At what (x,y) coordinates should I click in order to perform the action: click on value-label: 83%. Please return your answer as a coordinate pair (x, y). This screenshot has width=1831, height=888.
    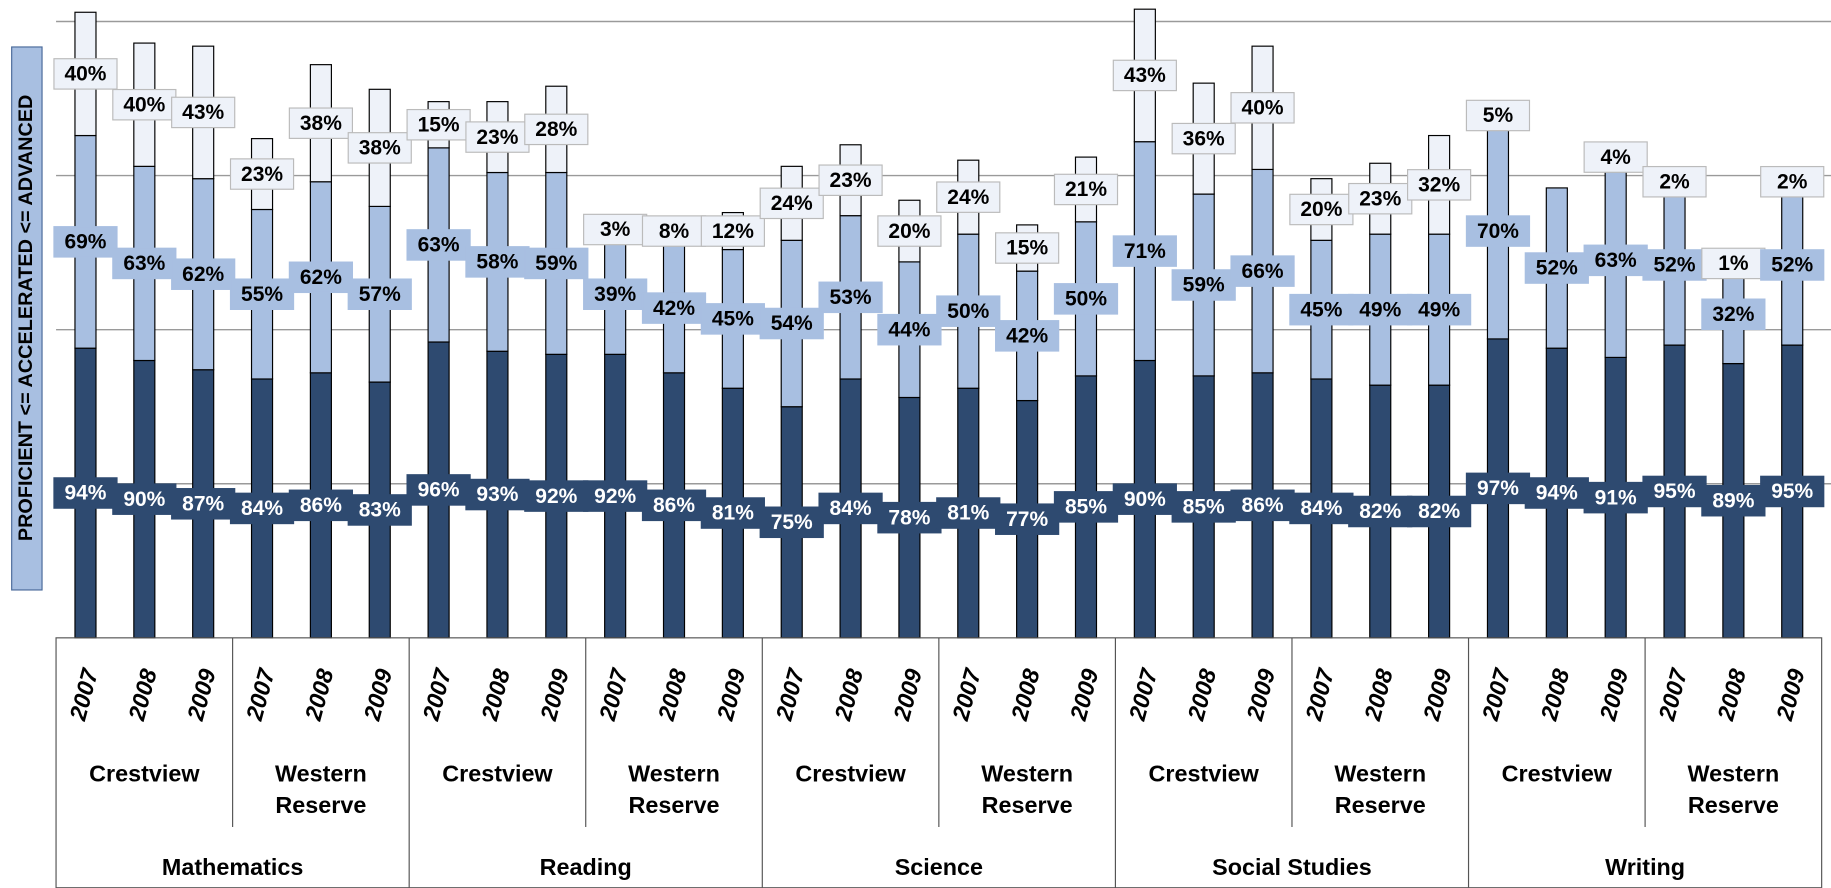
    Looking at the image, I should click on (380, 510).